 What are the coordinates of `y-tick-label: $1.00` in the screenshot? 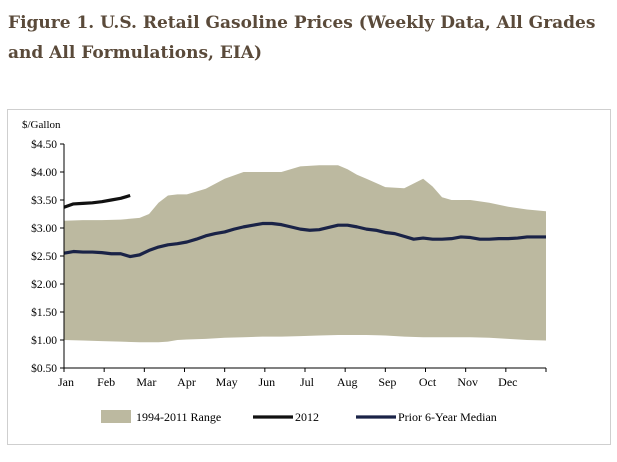 It's located at (44, 340).